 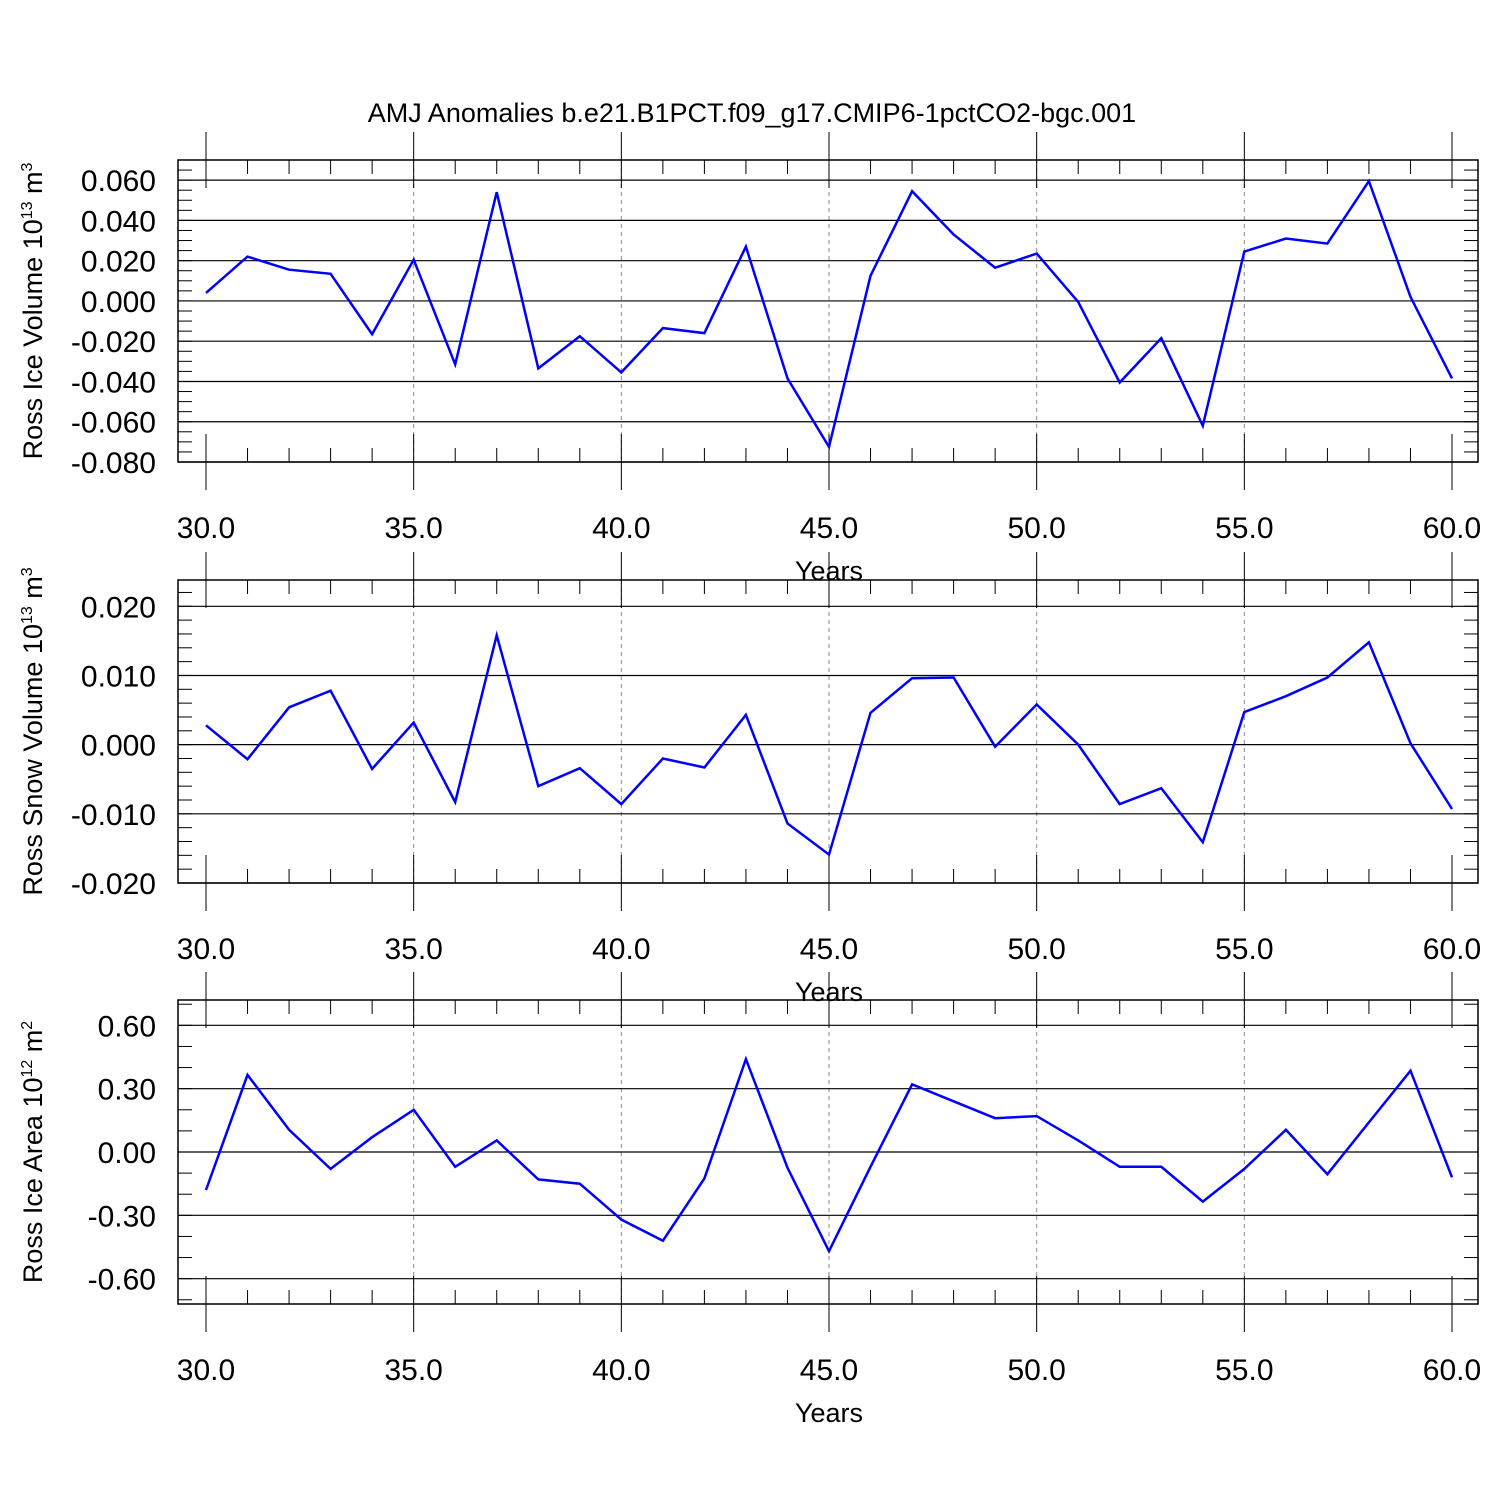 What do you see at coordinates (122, 1216) in the screenshot?
I see `y-tick-label: -0.30` at bounding box center [122, 1216].